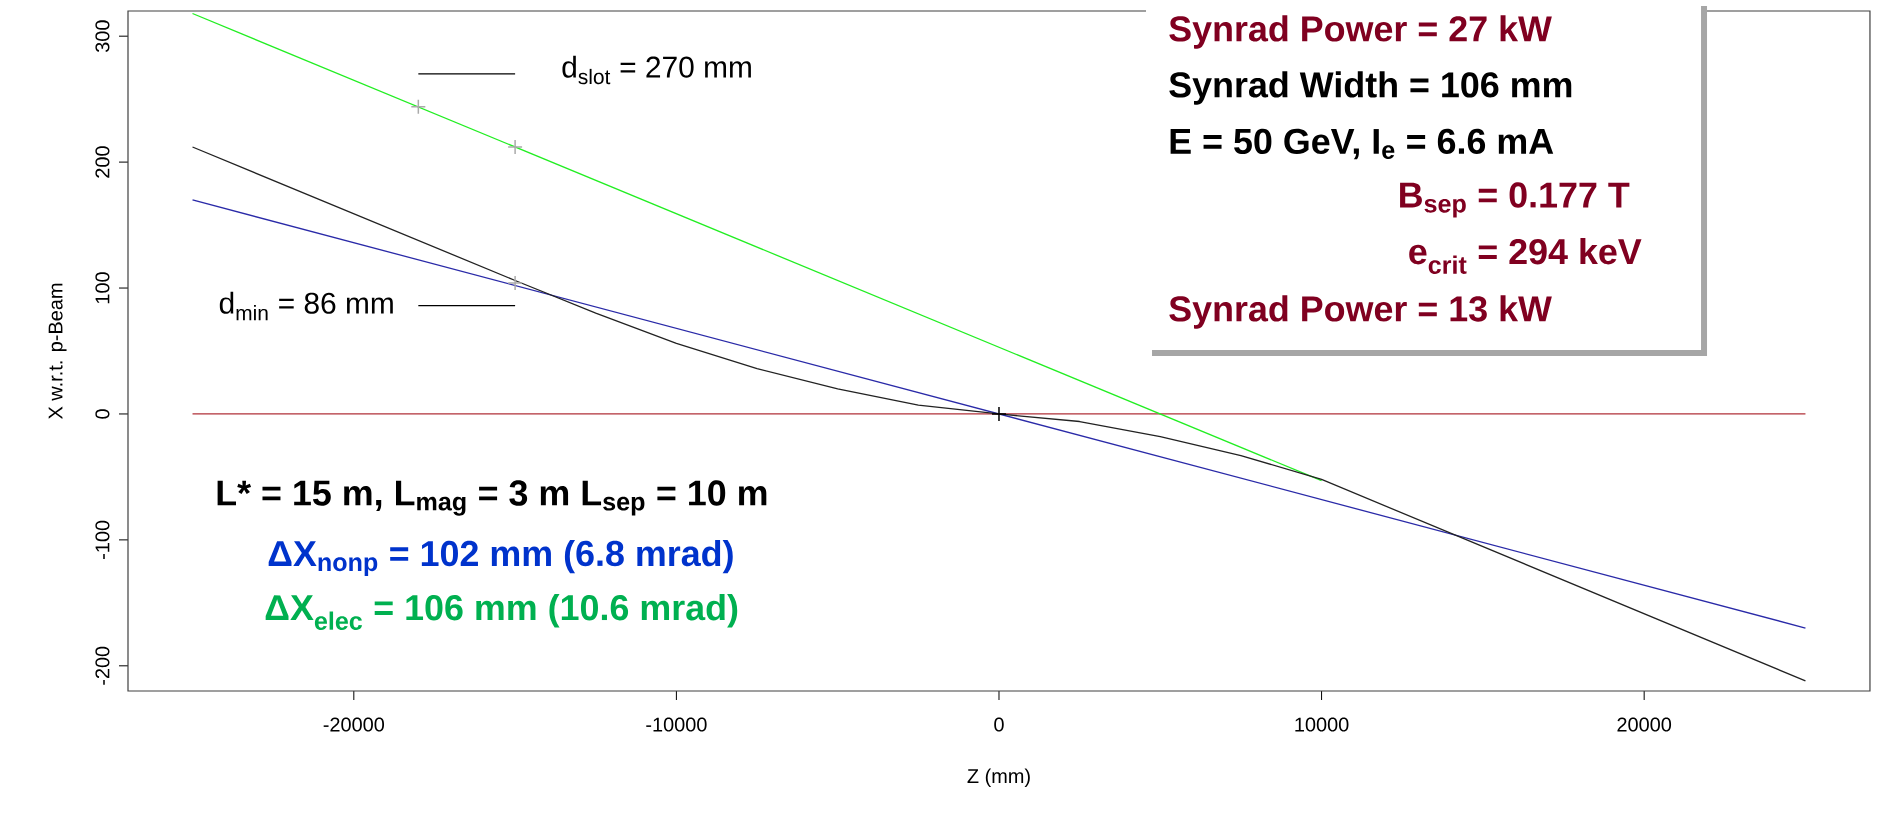 The height and width of the screenshot is (829, 1892). Describe the element at coordinates (676, 724) in the screenshot. I see `x-tick-label: -10000` at that location.